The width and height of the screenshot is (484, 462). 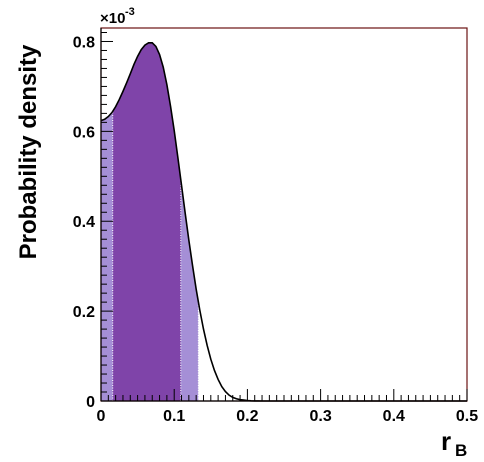 What do you see at coordinates (446, 441) in the screenshot?
I see `x-axis-label: r` at bounding box center [446, 441].